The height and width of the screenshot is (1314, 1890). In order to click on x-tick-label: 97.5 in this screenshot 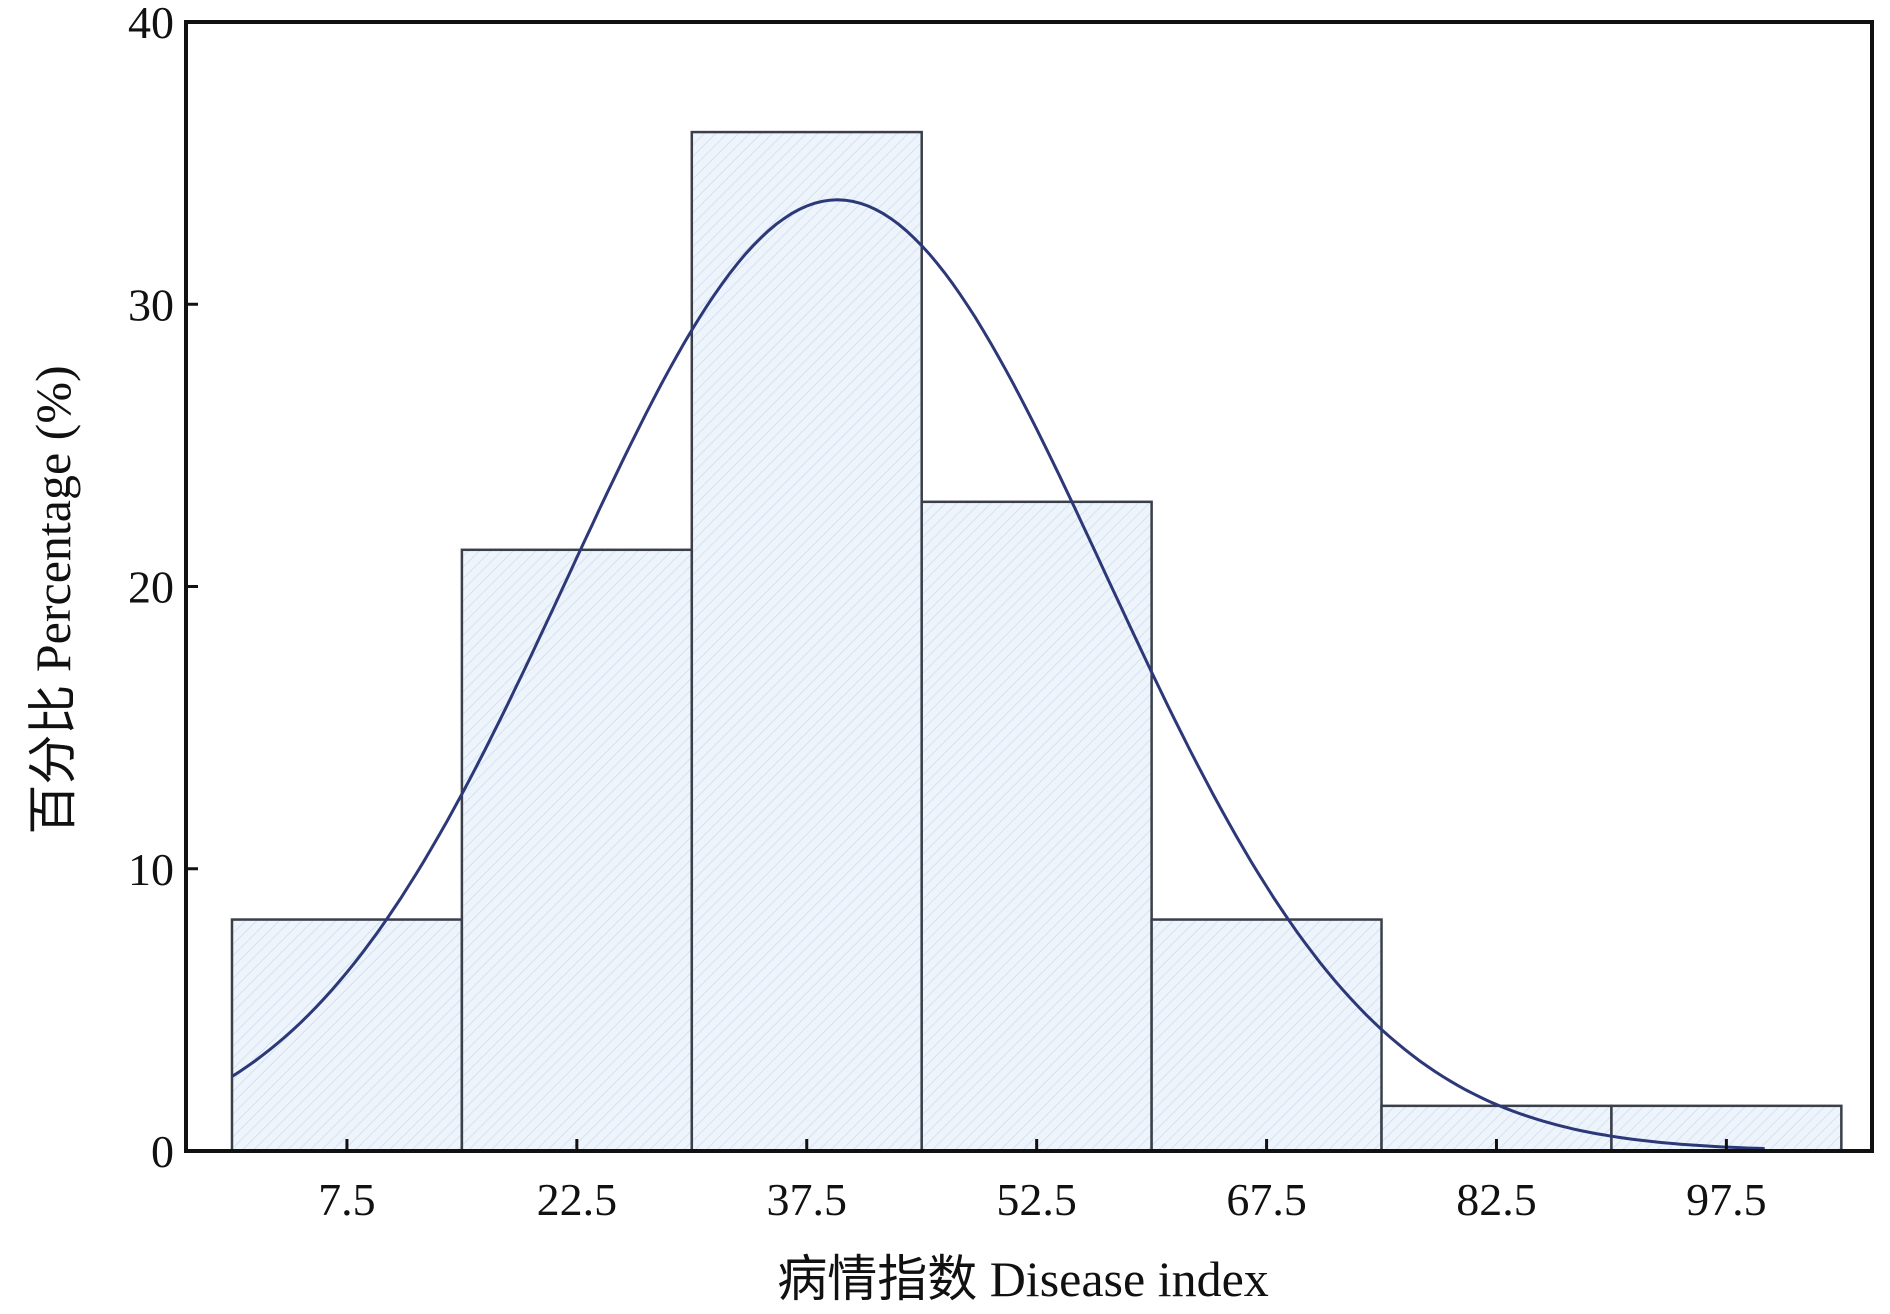, I will do `click(1726, 1199)`.